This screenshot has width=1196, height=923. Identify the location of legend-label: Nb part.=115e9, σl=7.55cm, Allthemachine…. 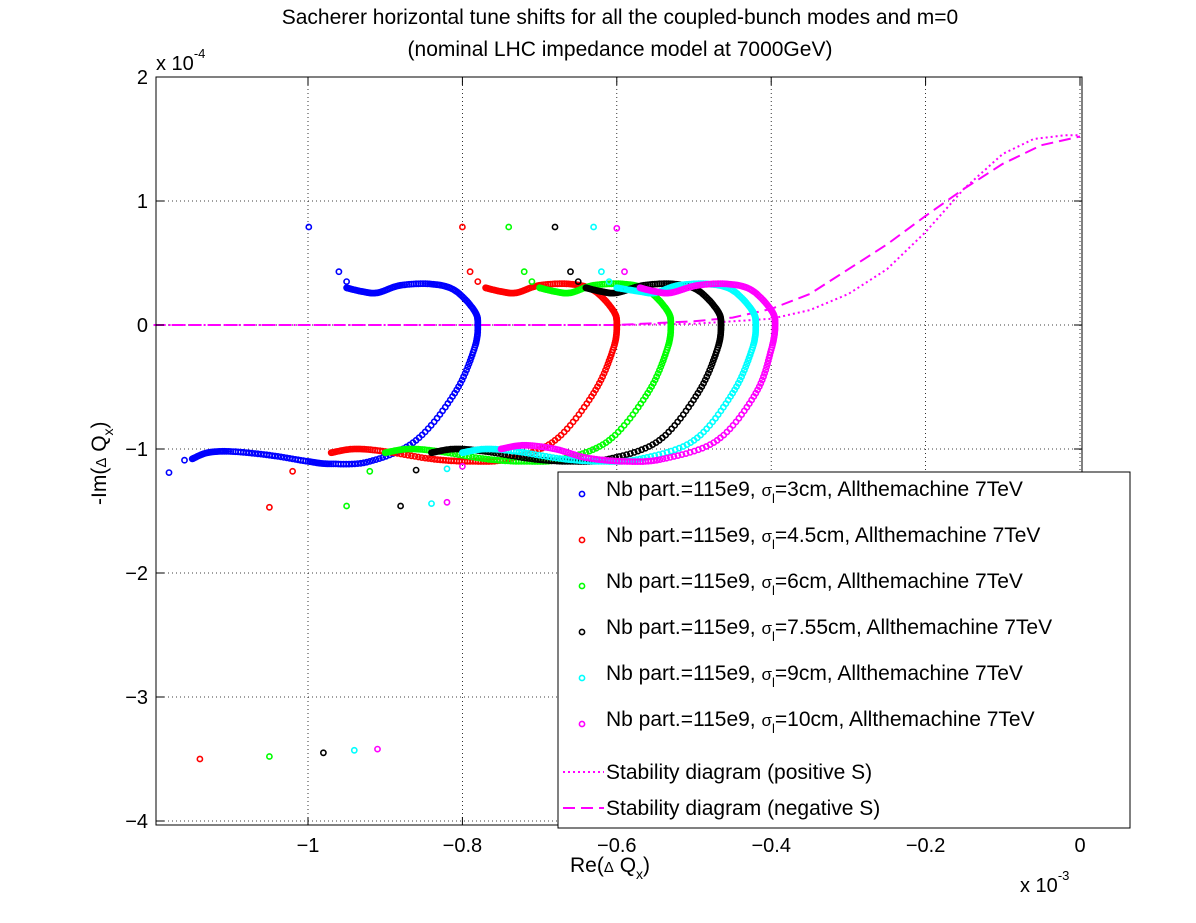
(829, 630).